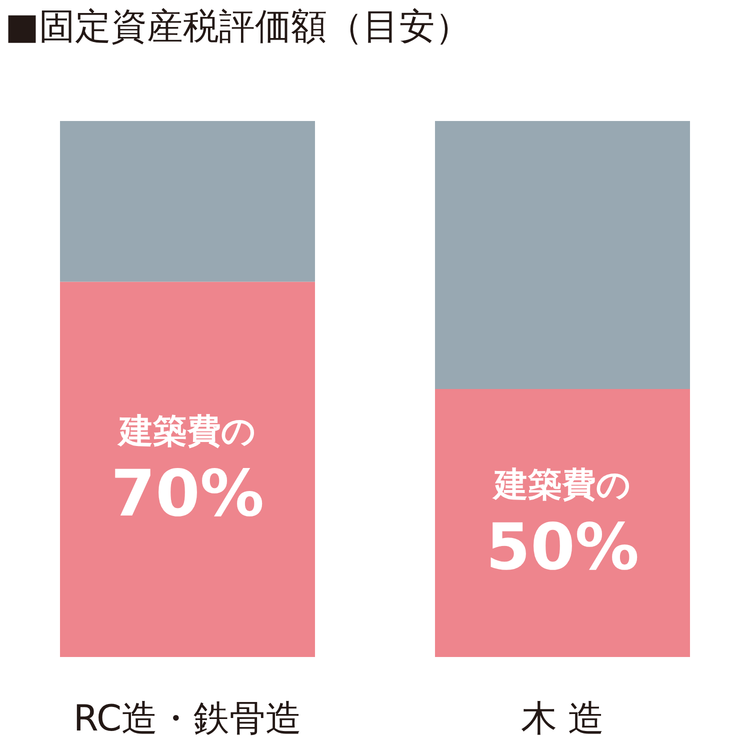  Describe the element at coordinates (238, 27) in the screenshot. I see `chart-title: ■固定資産税評価額（目安）` at that location.